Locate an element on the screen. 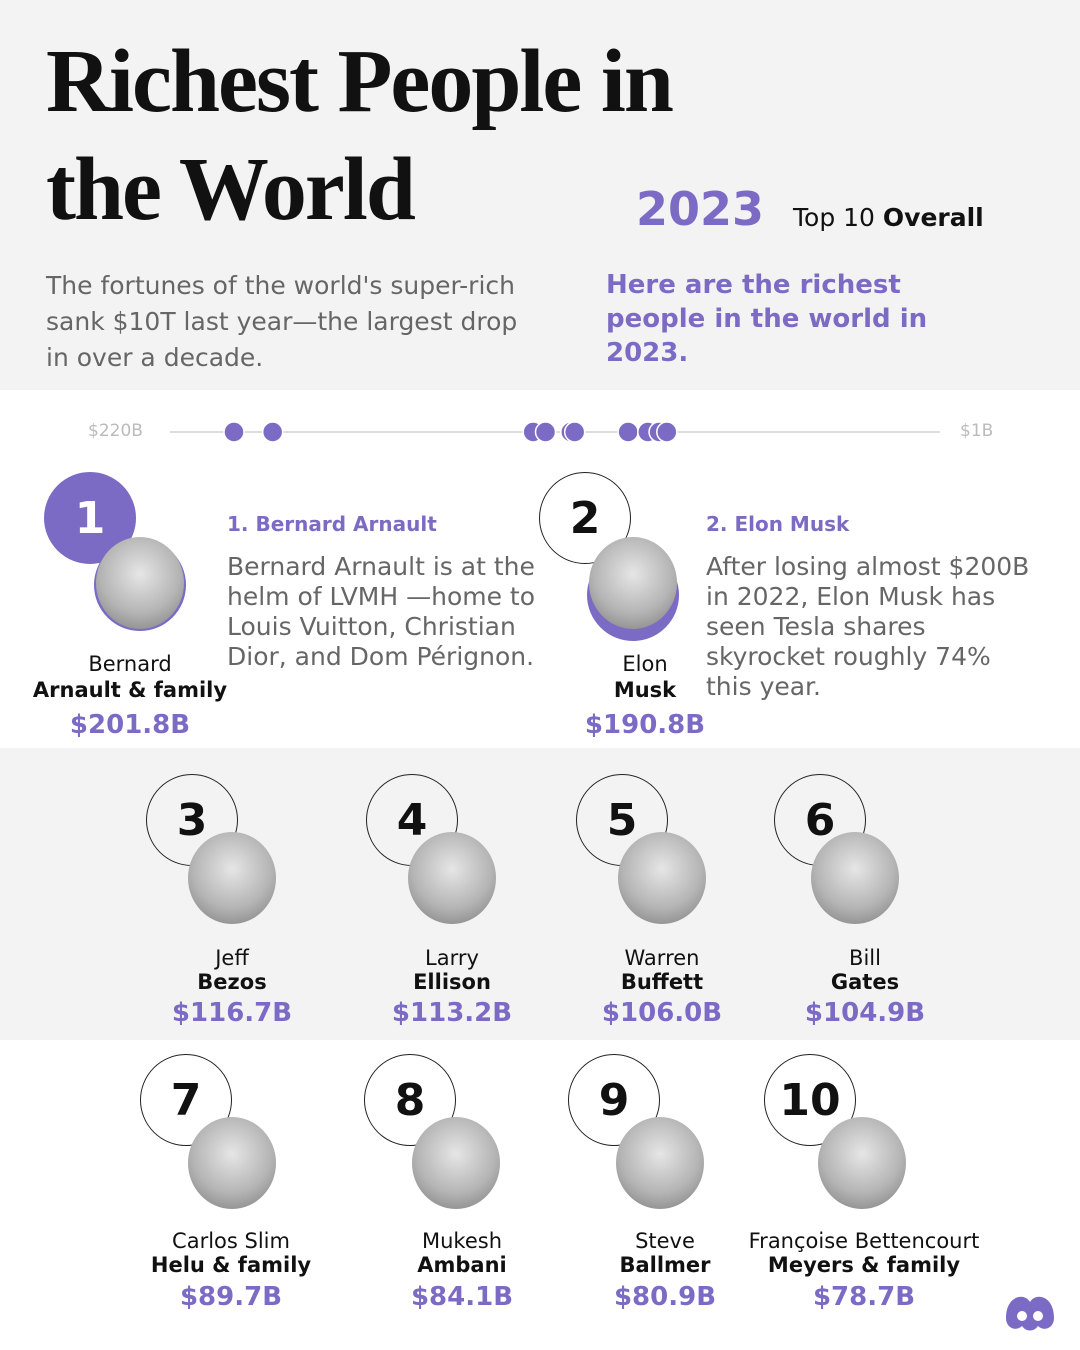 Image resolution: width=1080 pixels, height=1350 pixels. scale-start-label: $220B is located at coordinates (115, 431).